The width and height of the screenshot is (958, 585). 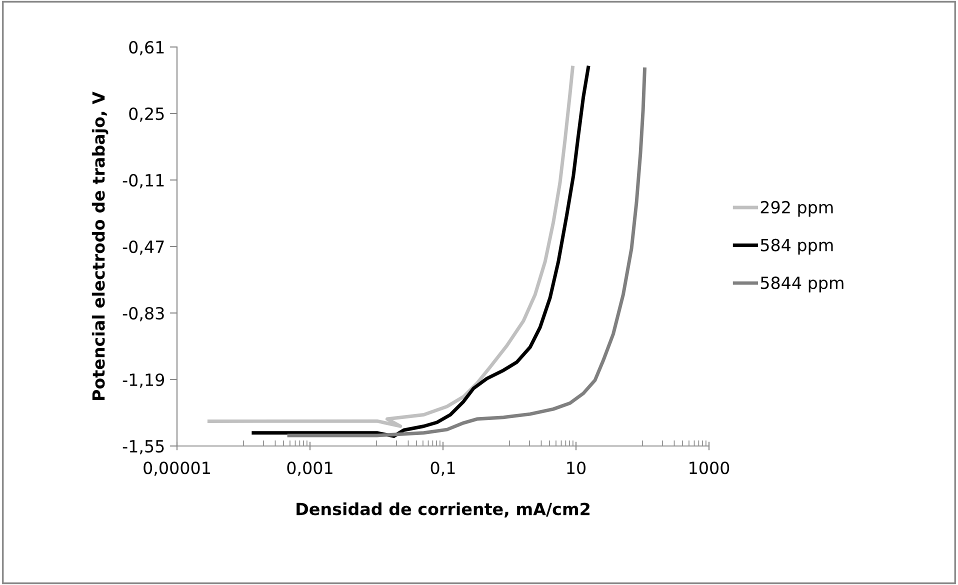 I want to click on x-tick-label: 1000, so click(x=710, y=468).